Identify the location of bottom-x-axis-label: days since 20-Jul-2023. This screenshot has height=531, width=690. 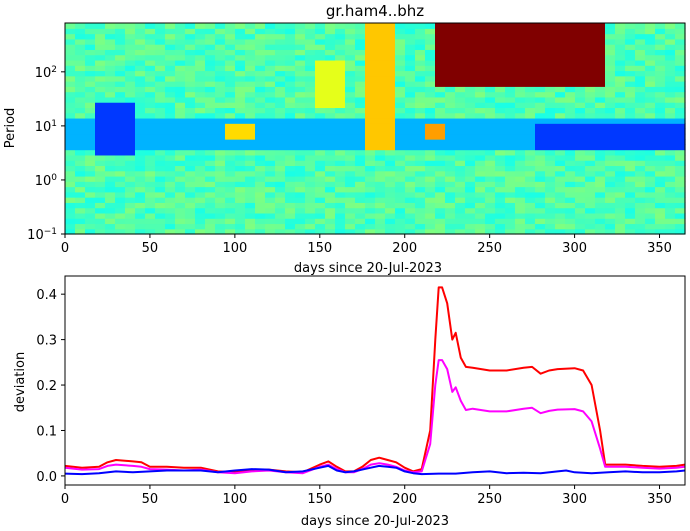
(375, 521).